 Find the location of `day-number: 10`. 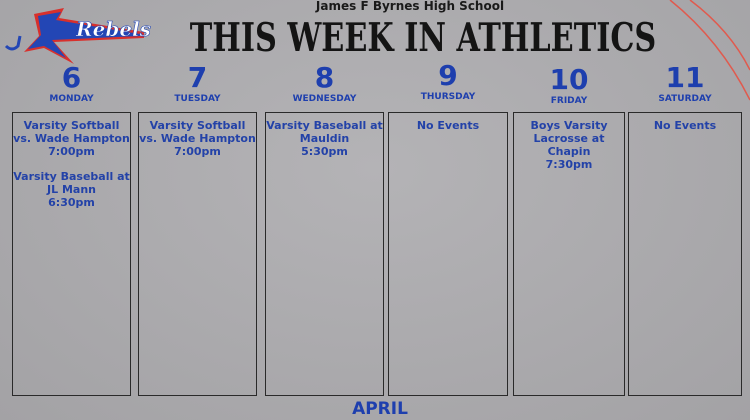

day-number: 10 is located at coordinates (569, 79).